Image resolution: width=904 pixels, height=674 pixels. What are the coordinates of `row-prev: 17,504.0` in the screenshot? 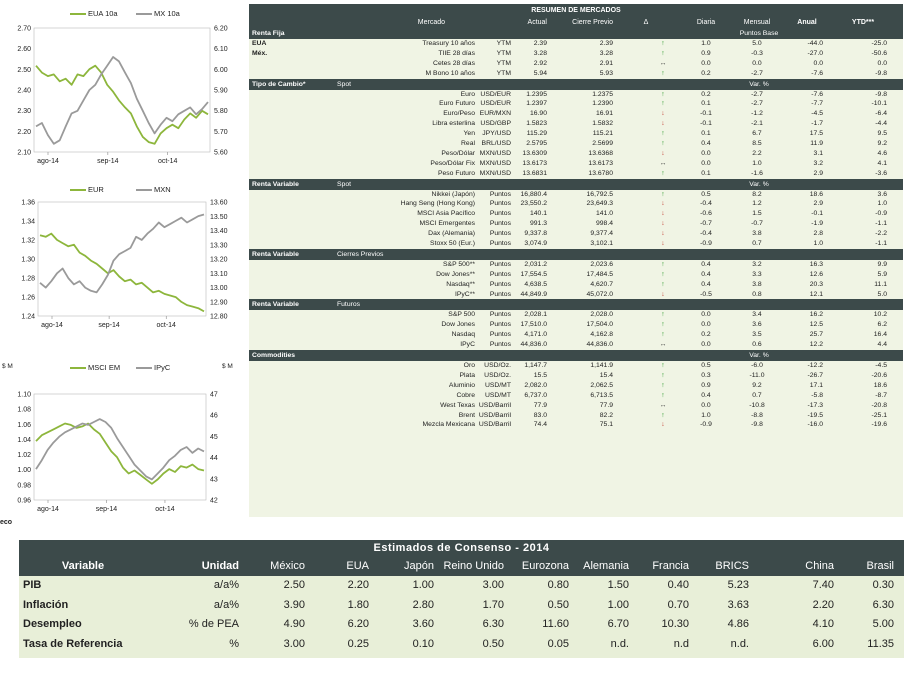 It's located at (599, 325).